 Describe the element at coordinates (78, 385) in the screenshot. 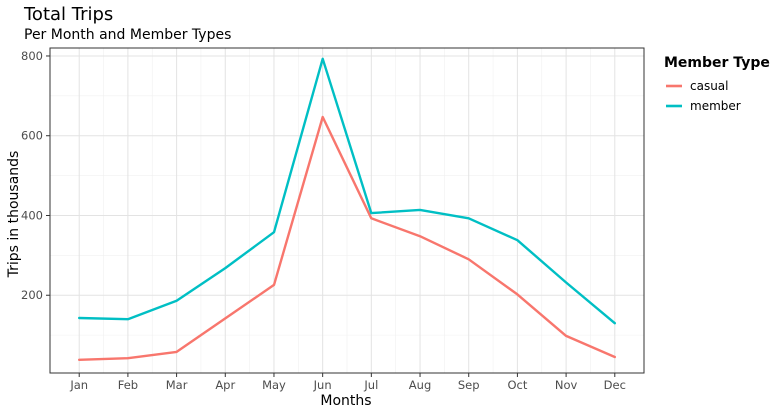

I see `x-tick-label: Jan` at that location.